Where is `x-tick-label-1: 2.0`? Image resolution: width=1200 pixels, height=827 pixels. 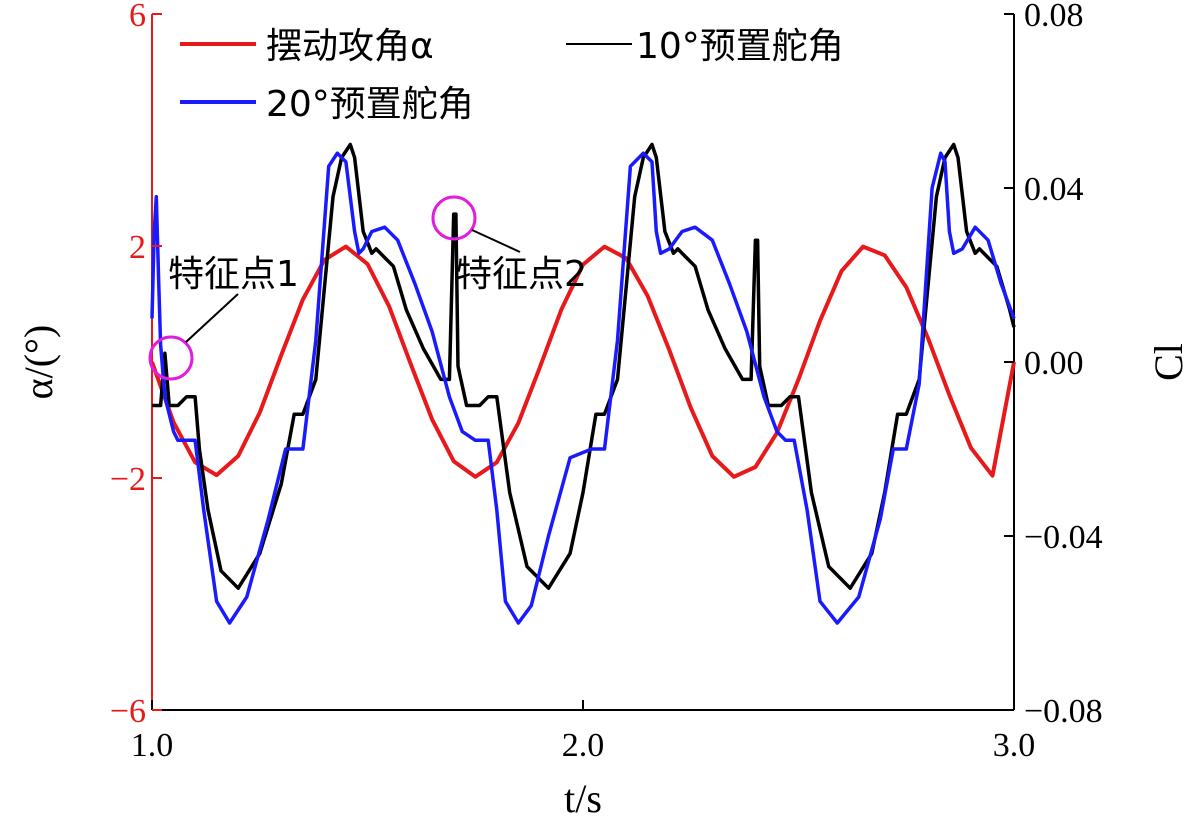
x-tick-label-1: 2.0 is located at coordinates (583, 745).